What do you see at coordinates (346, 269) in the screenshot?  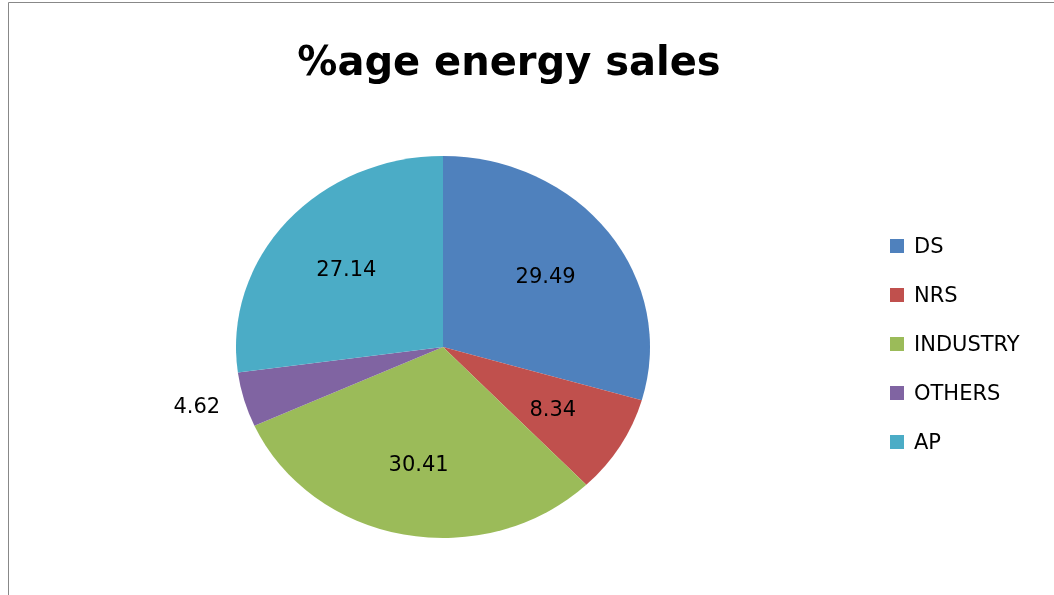 I see `data-label: 27.14` at bounding box center [346, 269].